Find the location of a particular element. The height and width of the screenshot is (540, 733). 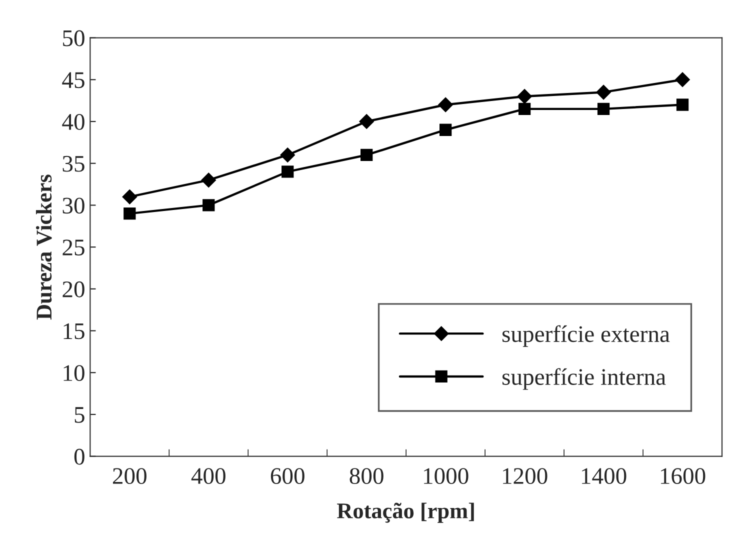

y-tick-label: 5 is located at coordinates (79, 415).